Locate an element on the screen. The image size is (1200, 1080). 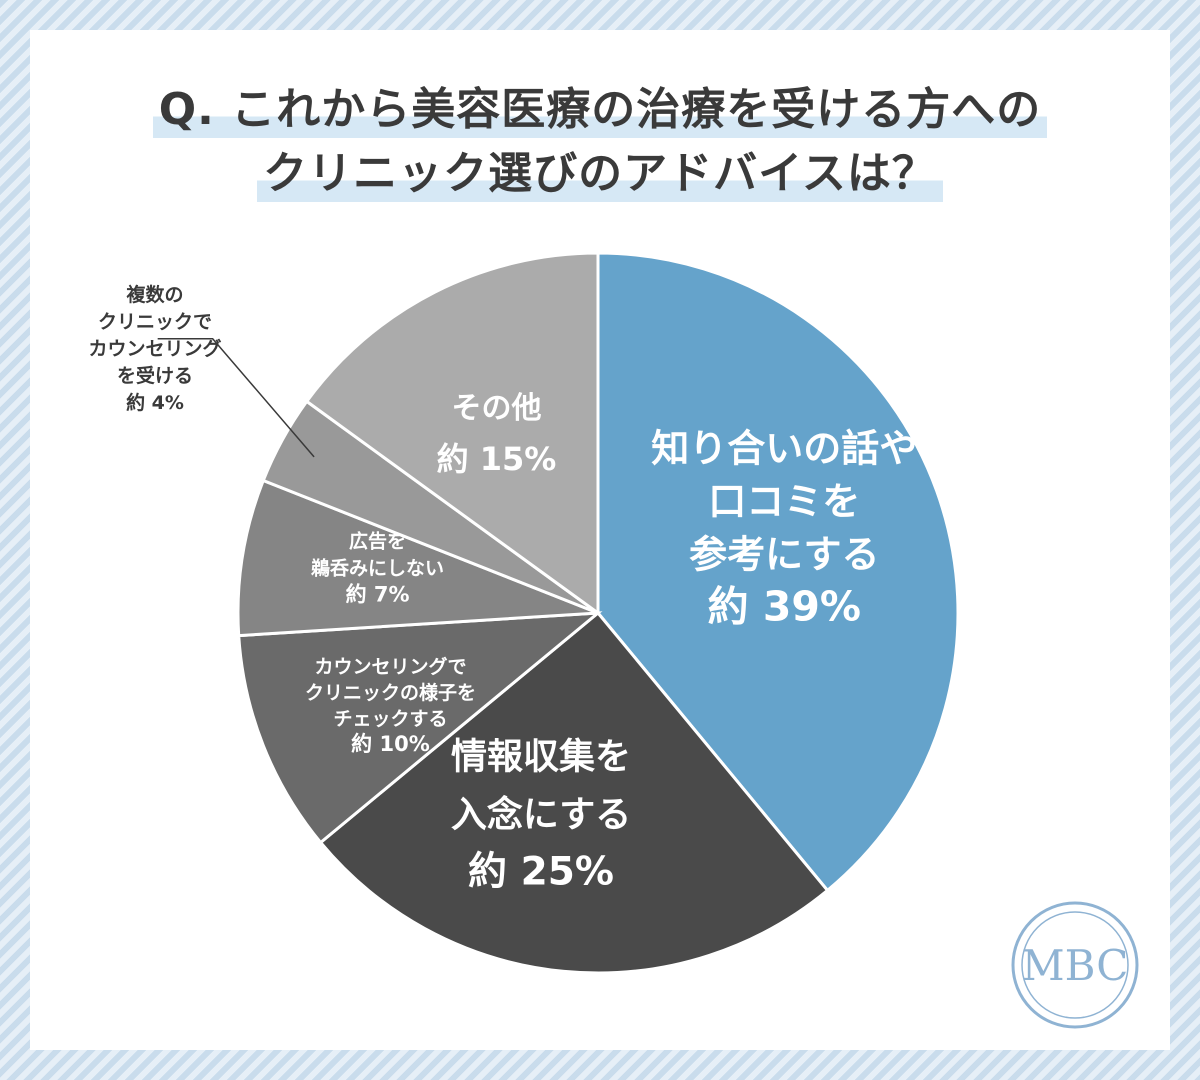
slice-category-label: チェックする is located at coordinates (390, 719).